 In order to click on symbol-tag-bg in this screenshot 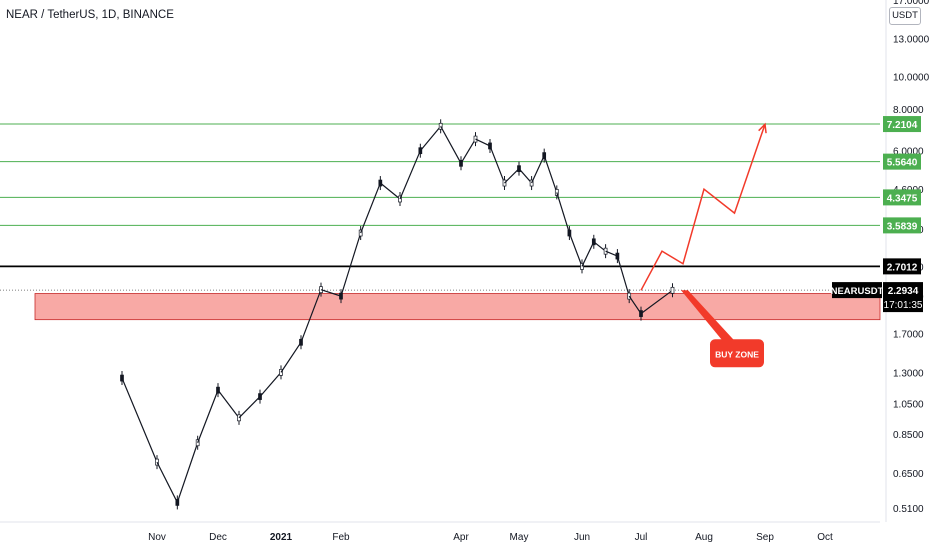, I will do `click(857, 290)`.